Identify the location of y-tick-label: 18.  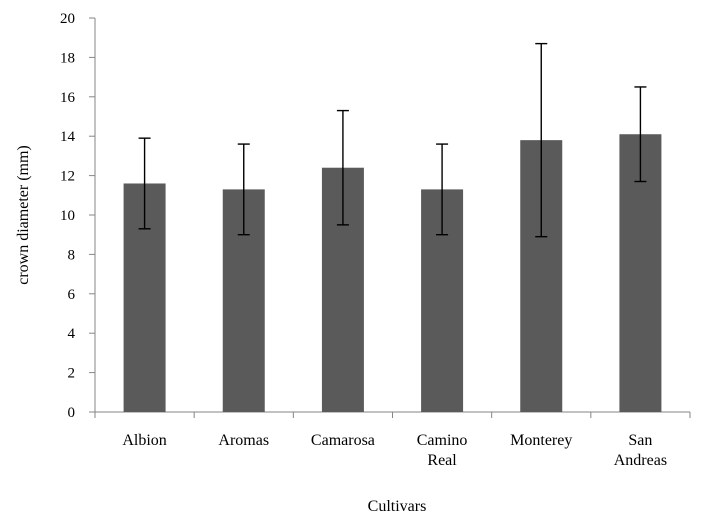
(67, 58).